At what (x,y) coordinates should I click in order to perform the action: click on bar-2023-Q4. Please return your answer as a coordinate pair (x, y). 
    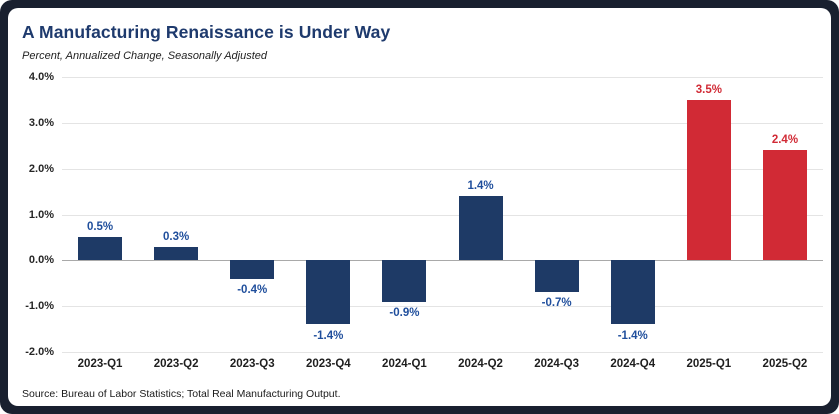
    Looking at the image, I should click on (328, 292).